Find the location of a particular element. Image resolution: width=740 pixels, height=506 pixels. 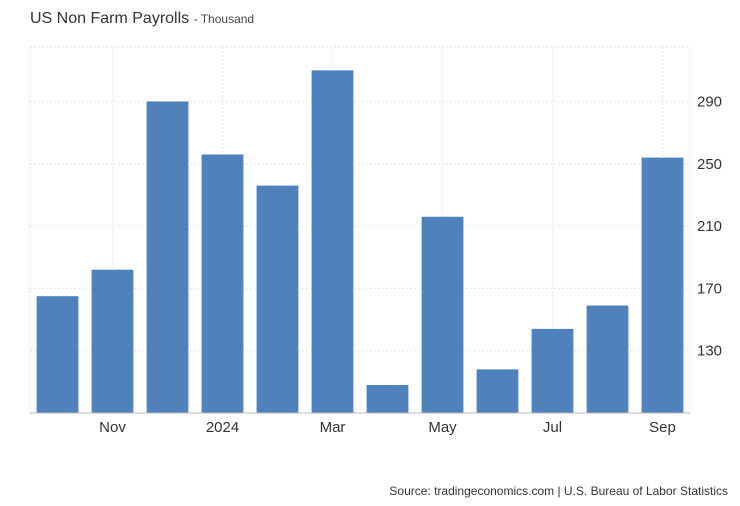

y-tick-label: 210 is located at coordinates (709, 226).